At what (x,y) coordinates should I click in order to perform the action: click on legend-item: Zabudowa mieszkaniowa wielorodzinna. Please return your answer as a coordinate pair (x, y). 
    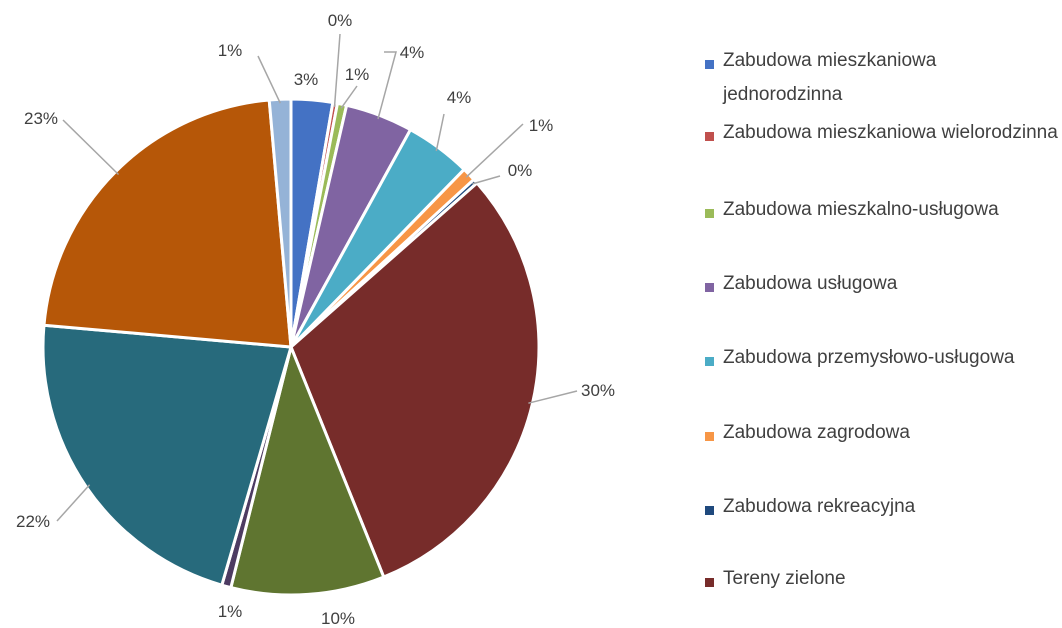
    Looking at the image, I should click on (881, 136).